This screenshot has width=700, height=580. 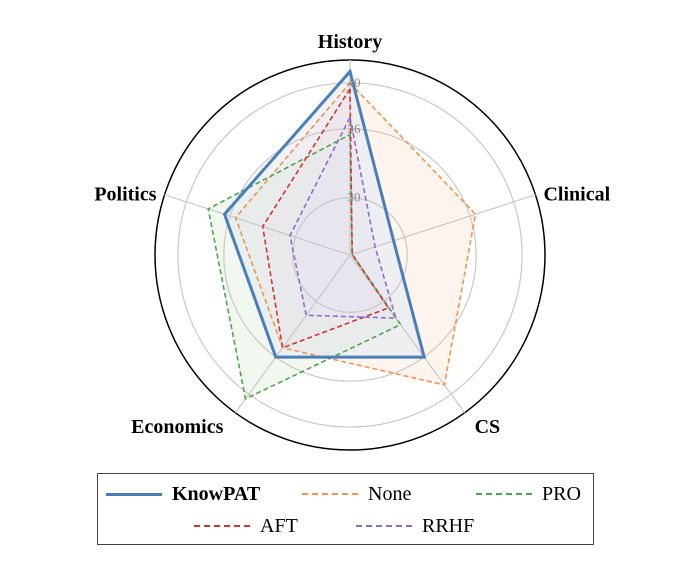 I want to click on legend-item-aft: AFT, so click(x=246, y=526).